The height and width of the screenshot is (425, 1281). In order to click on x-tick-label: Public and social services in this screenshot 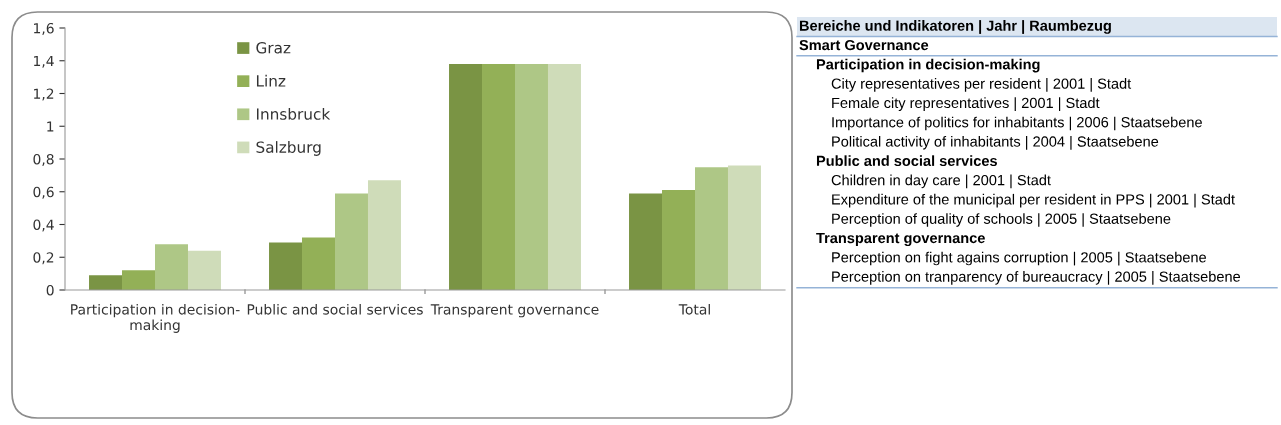, I will do `click(335, 309)`.